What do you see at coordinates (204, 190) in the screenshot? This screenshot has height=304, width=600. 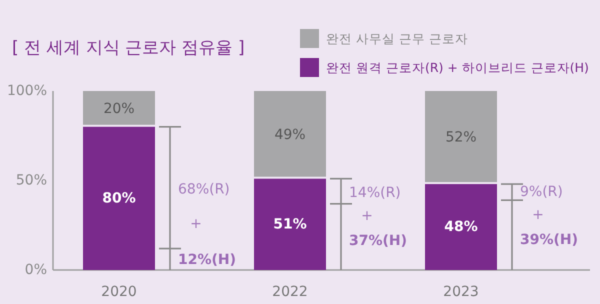 I see `annotation: 68%(R)` at bounding box center [204, 190].